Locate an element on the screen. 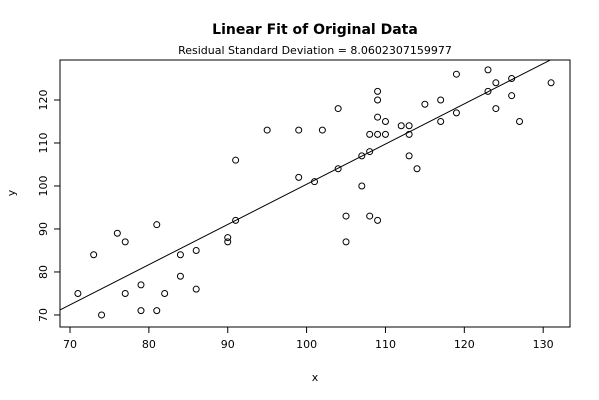 Image resolution: width=599 pixels, height=400 pixels. x-tick-label: 130 is located at coordinates (543, 344).